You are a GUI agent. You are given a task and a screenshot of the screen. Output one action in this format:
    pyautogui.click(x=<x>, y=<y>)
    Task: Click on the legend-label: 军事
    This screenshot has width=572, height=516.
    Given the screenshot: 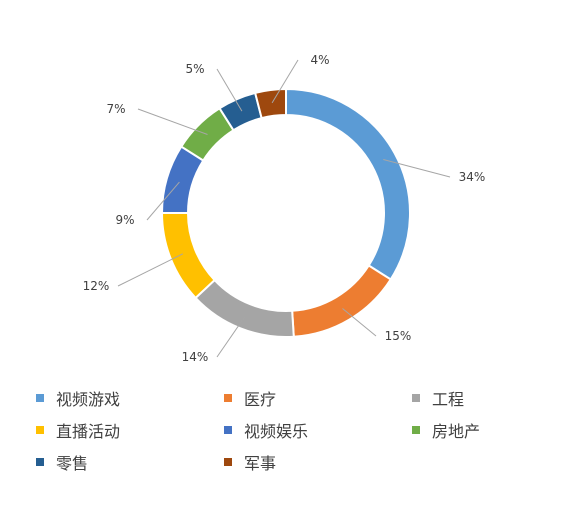 What is the action you would take?
    pyautogui.click(x=260, y=463)
    